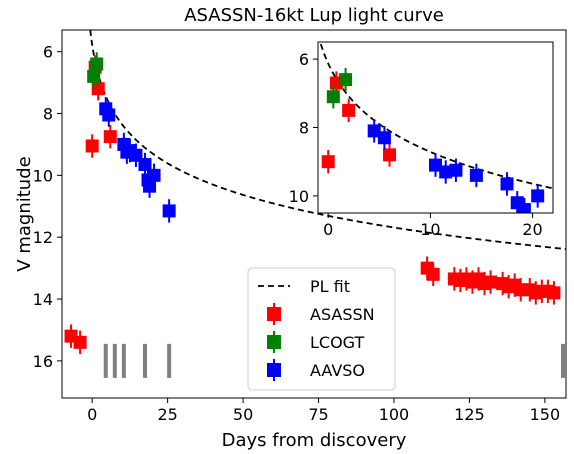 Image resolution: width=574 pixels, height=454 pixels. I want to click on x-tick-label: 50, so click(243, 414).